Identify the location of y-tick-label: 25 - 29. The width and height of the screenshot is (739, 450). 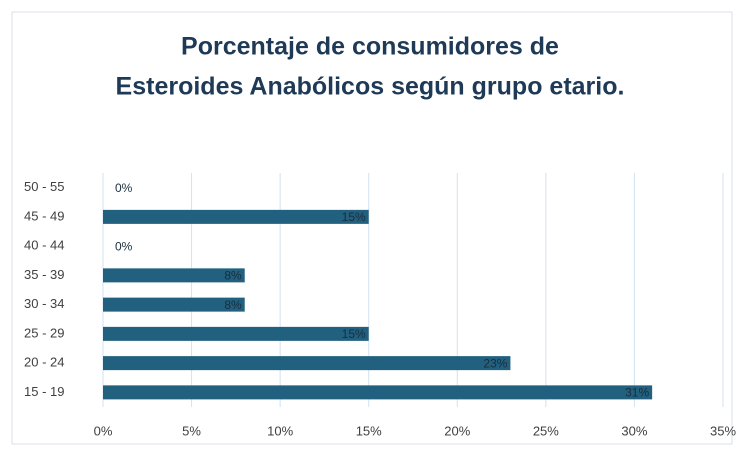
(44, 332).